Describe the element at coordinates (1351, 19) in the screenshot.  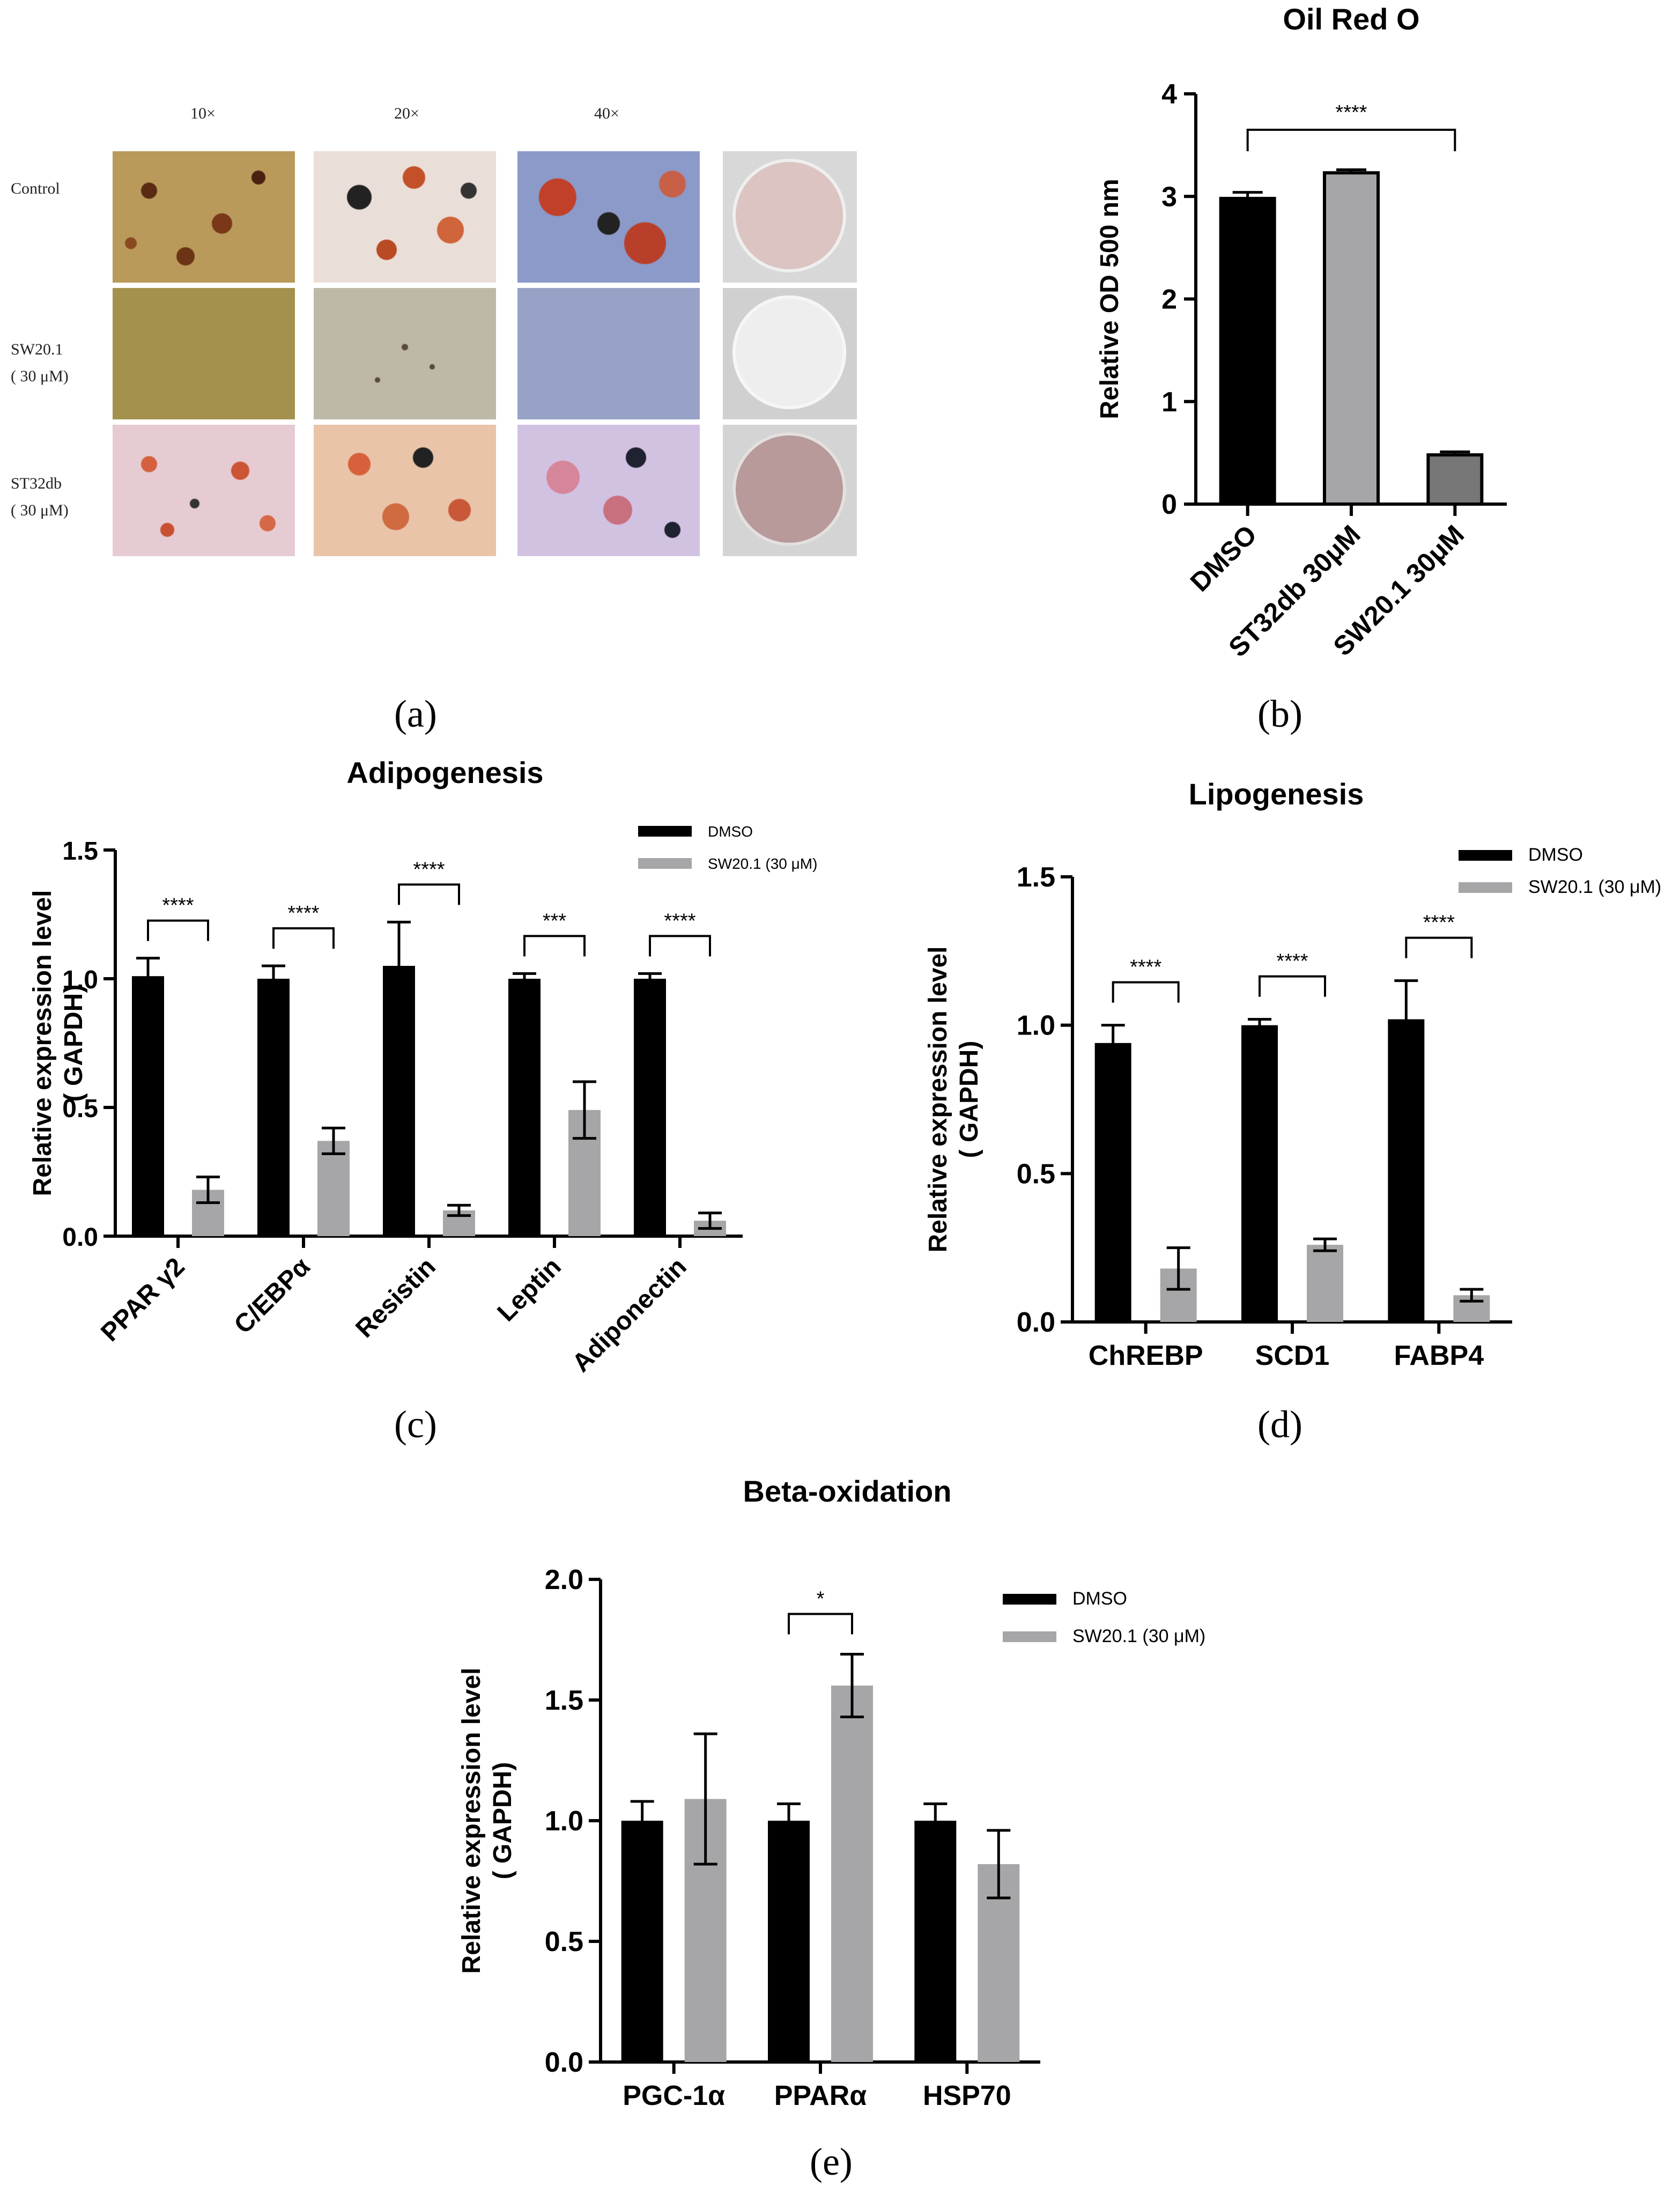
I see `chart-title: Oil Red O` at that location.